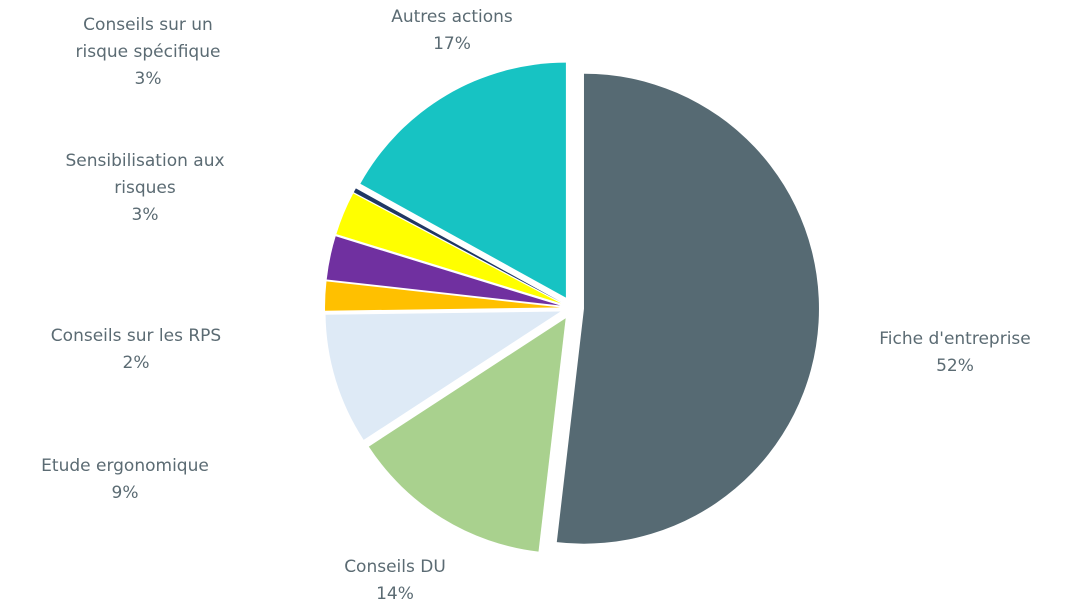  What do you see at coordinates (395, 567) in the screenshot?
I see `slice-name: Conseils DU` at bounding box center [395, 567].